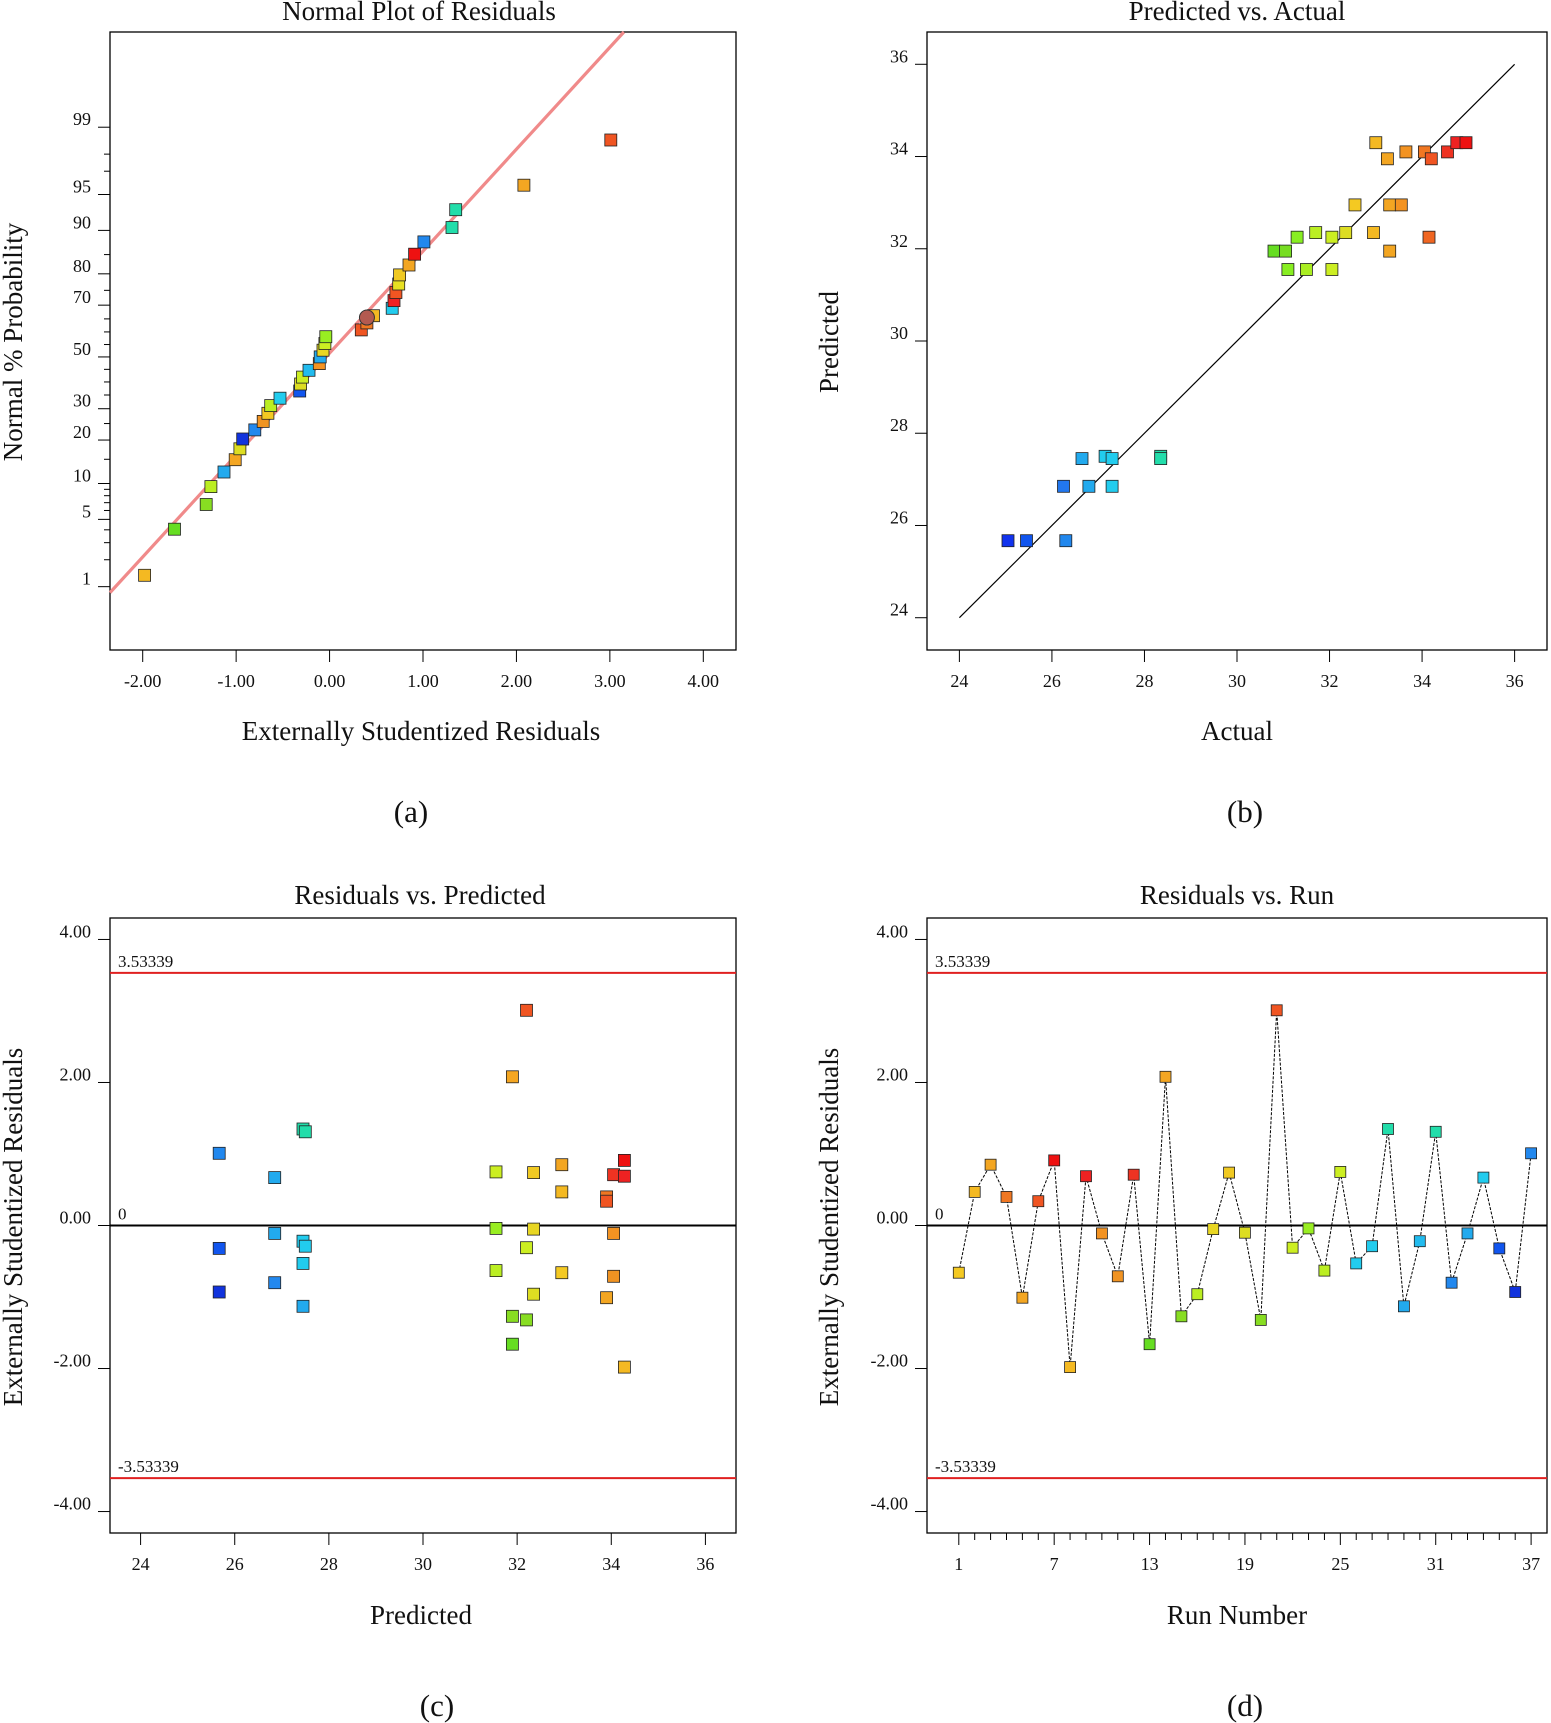 The image size is (1551, 1723). I want to click on panel-c-xtick-label: 30, so click(423, 1564).